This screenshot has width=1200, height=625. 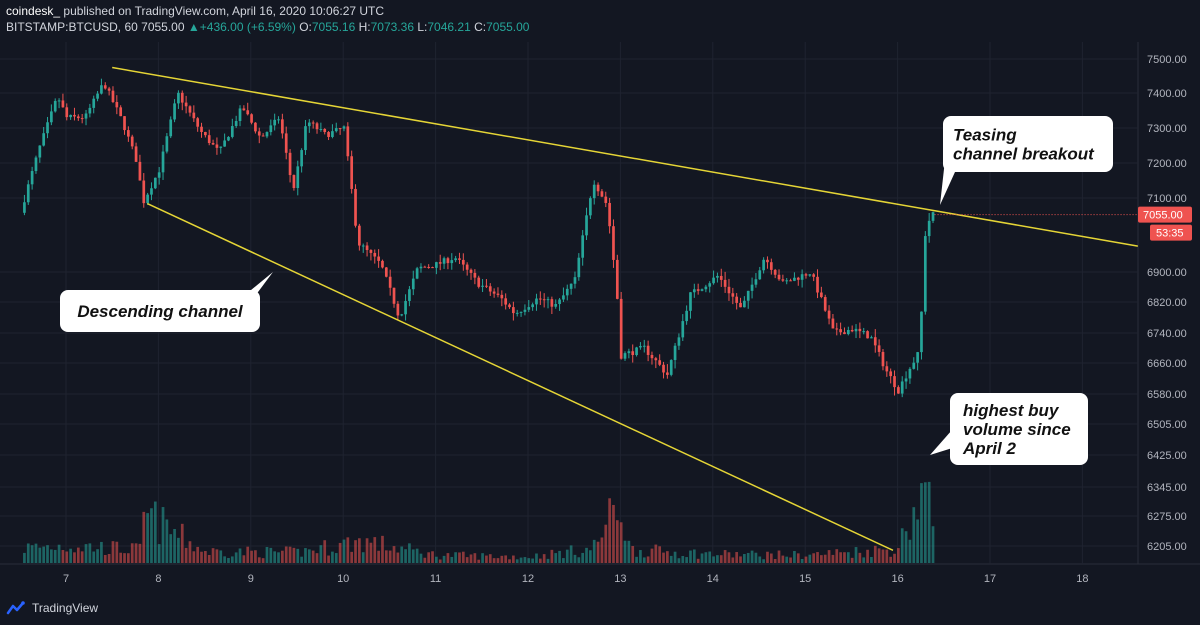 I want to click on symbol-label: BITSTAMP:BTCUSD, 60, so click(x=72, y=27).